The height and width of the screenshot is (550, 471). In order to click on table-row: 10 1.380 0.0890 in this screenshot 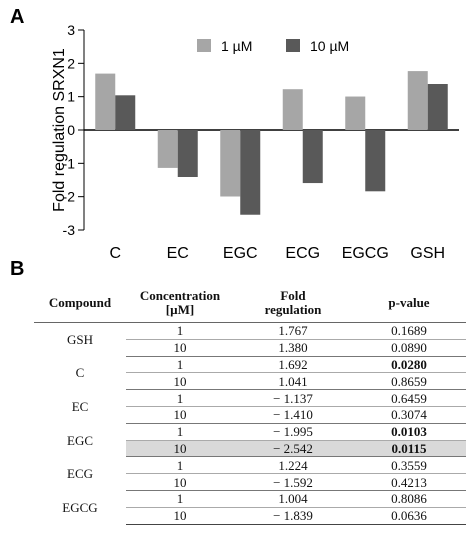, I will do `click(250, 348)`.